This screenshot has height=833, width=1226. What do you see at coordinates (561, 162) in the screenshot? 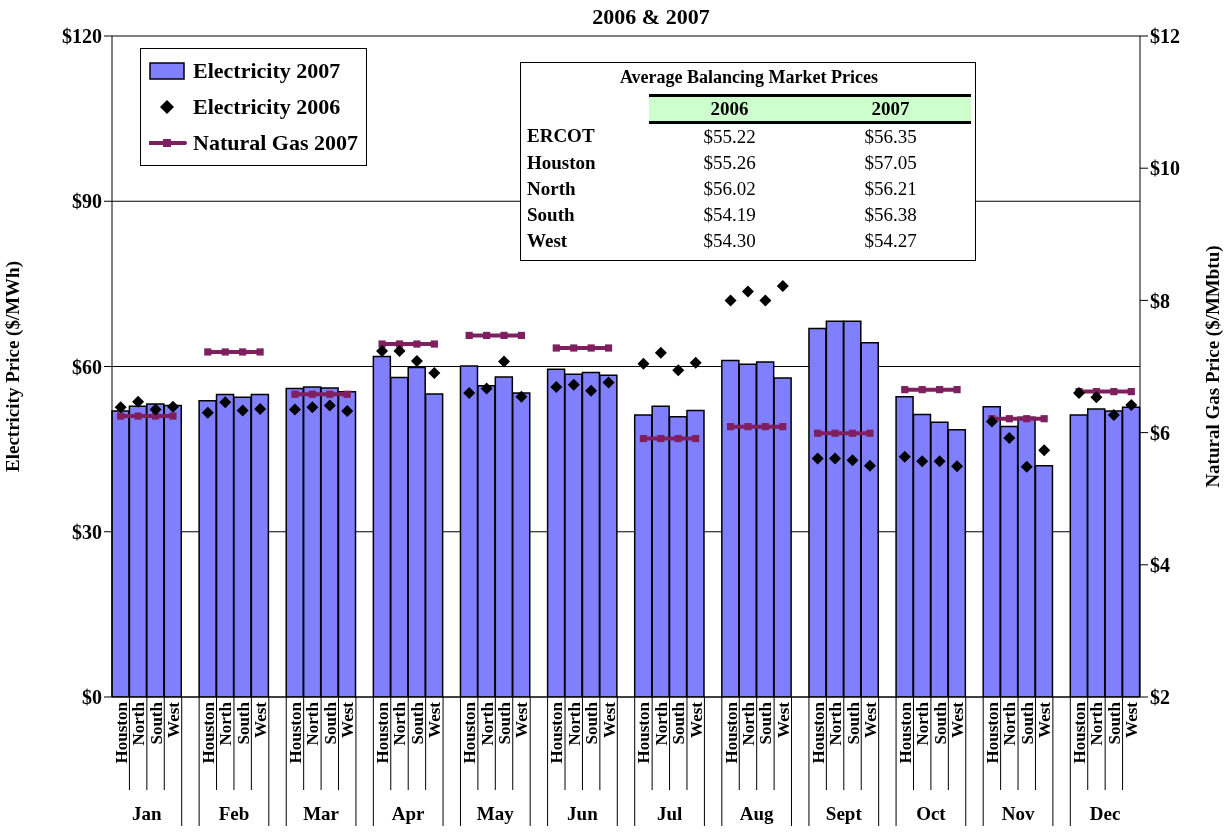
I see `category-label: Houston` at bounding box center [561, 162].